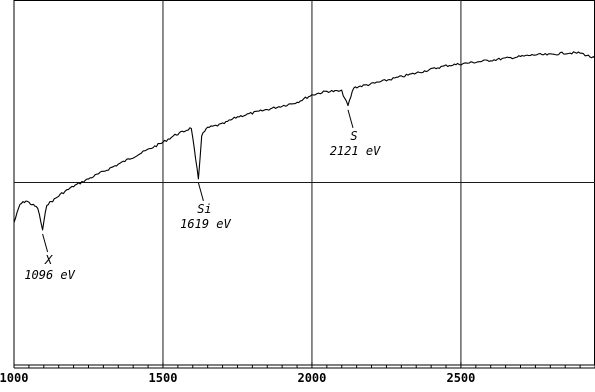 This screenshot has width=595, height=392. I want to click on x-axis: 1000 1500 2000 2500, so click(297, 373).